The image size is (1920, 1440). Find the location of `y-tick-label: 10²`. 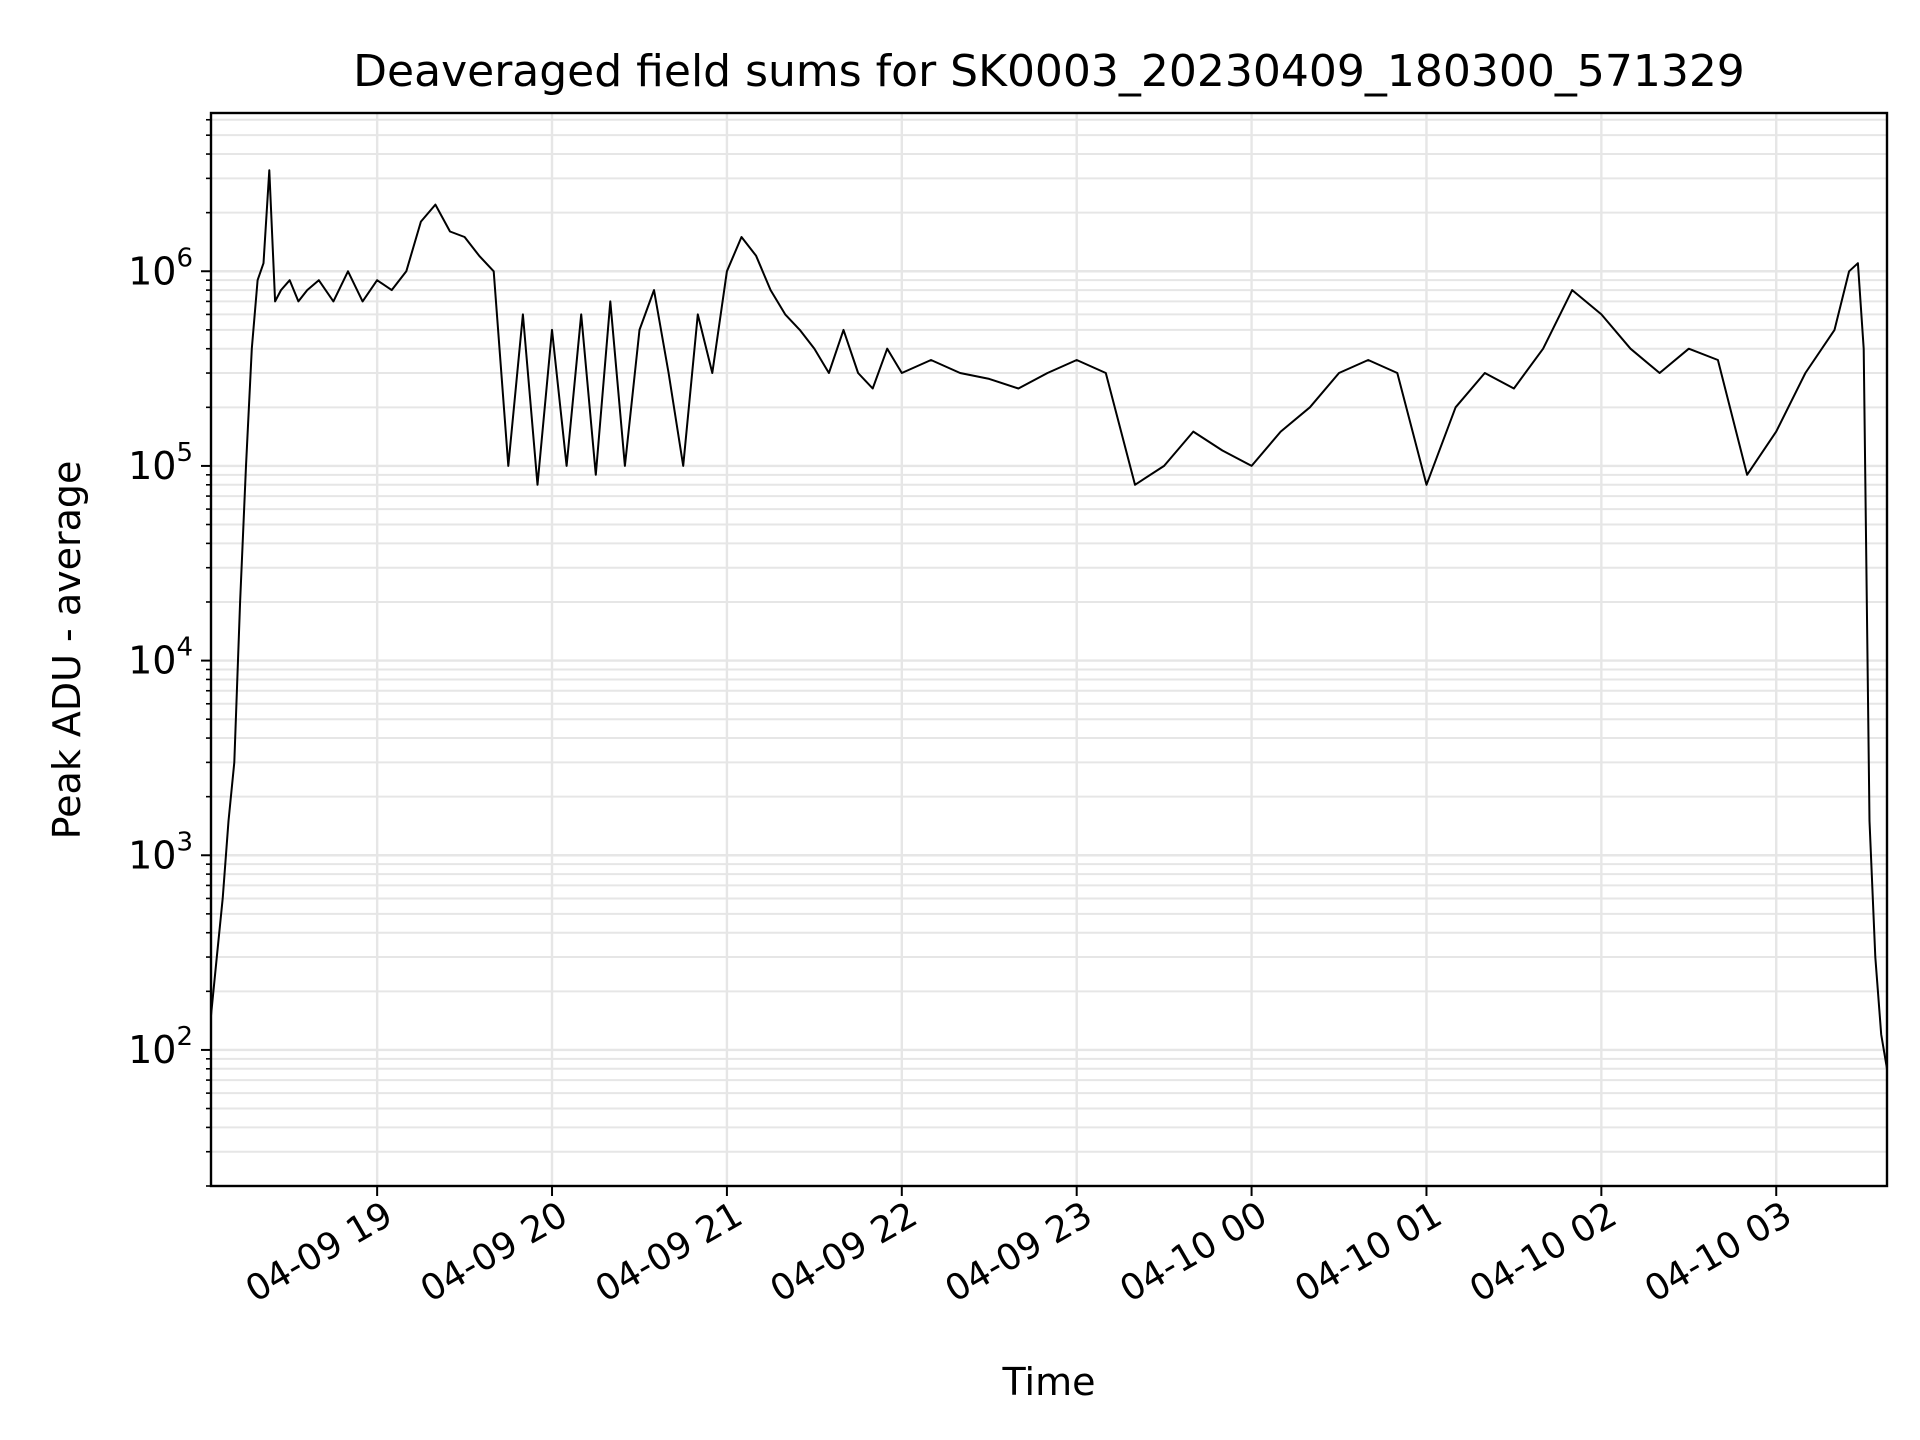

y-tick-label: 10² is located at coordinates (160, 1047).